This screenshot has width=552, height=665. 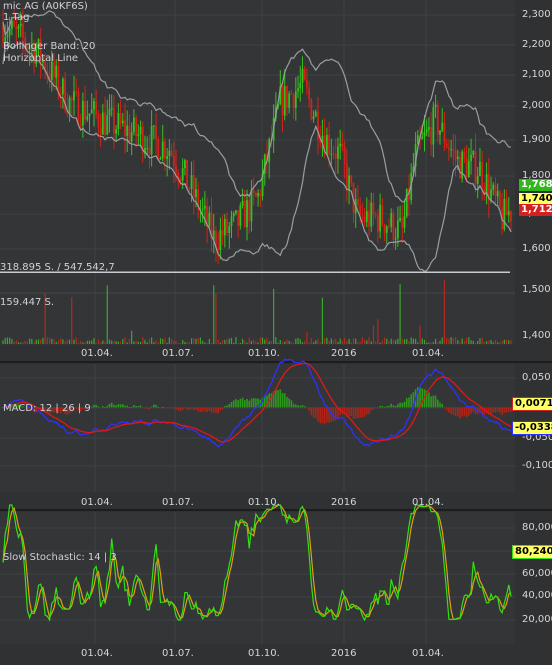 I want to click on stoch-y-tick: 60,000, so click(x=537, y=573).